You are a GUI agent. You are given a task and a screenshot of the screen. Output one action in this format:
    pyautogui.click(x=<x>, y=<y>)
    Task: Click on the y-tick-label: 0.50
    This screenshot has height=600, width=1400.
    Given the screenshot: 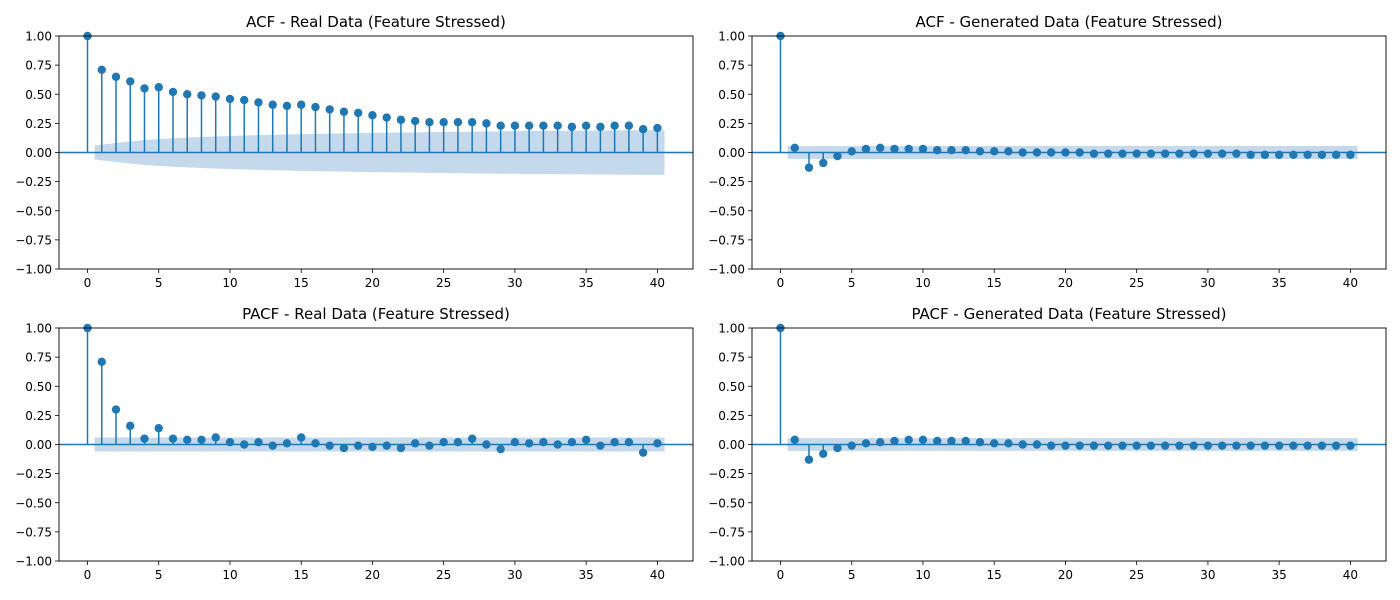 What is the action you would take?
    pyautogui.click(x=38, y=387)
    